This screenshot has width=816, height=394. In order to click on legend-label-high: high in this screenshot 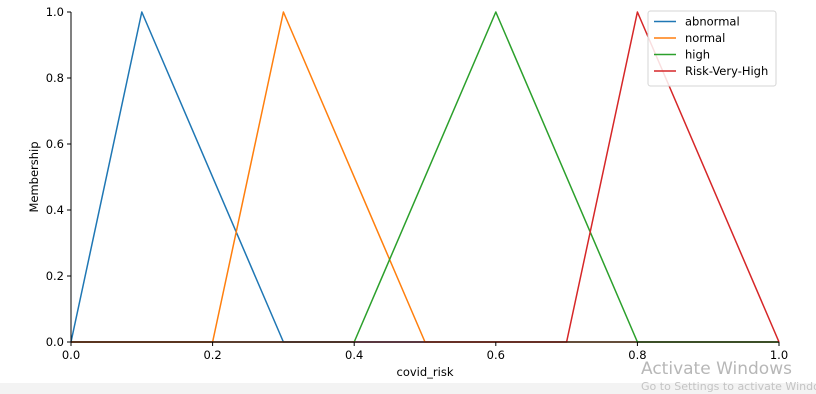, I will do `click(697, 55)`.